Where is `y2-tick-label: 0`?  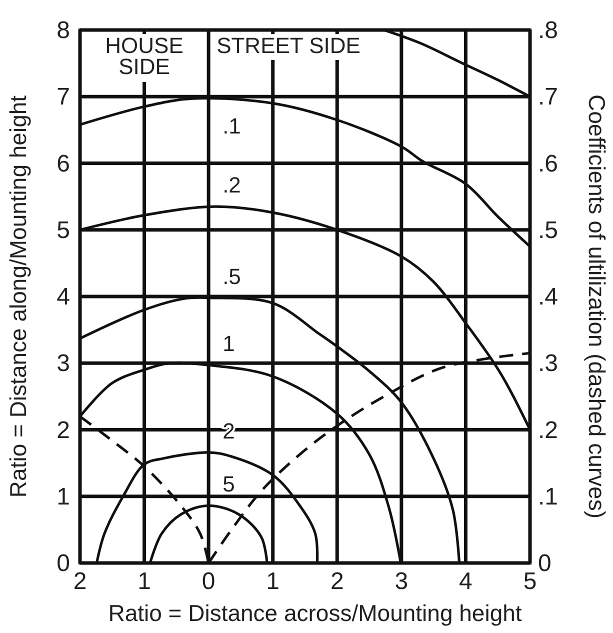
y2-tick-label: 0 is located at coordinates (545, 563).